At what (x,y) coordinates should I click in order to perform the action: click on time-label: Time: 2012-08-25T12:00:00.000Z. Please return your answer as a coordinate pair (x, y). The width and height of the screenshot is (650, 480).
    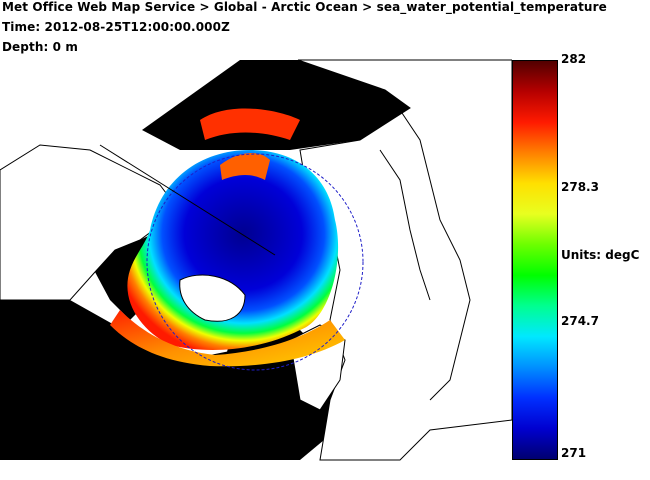
    Looking at the image, I should click on (116, 27).